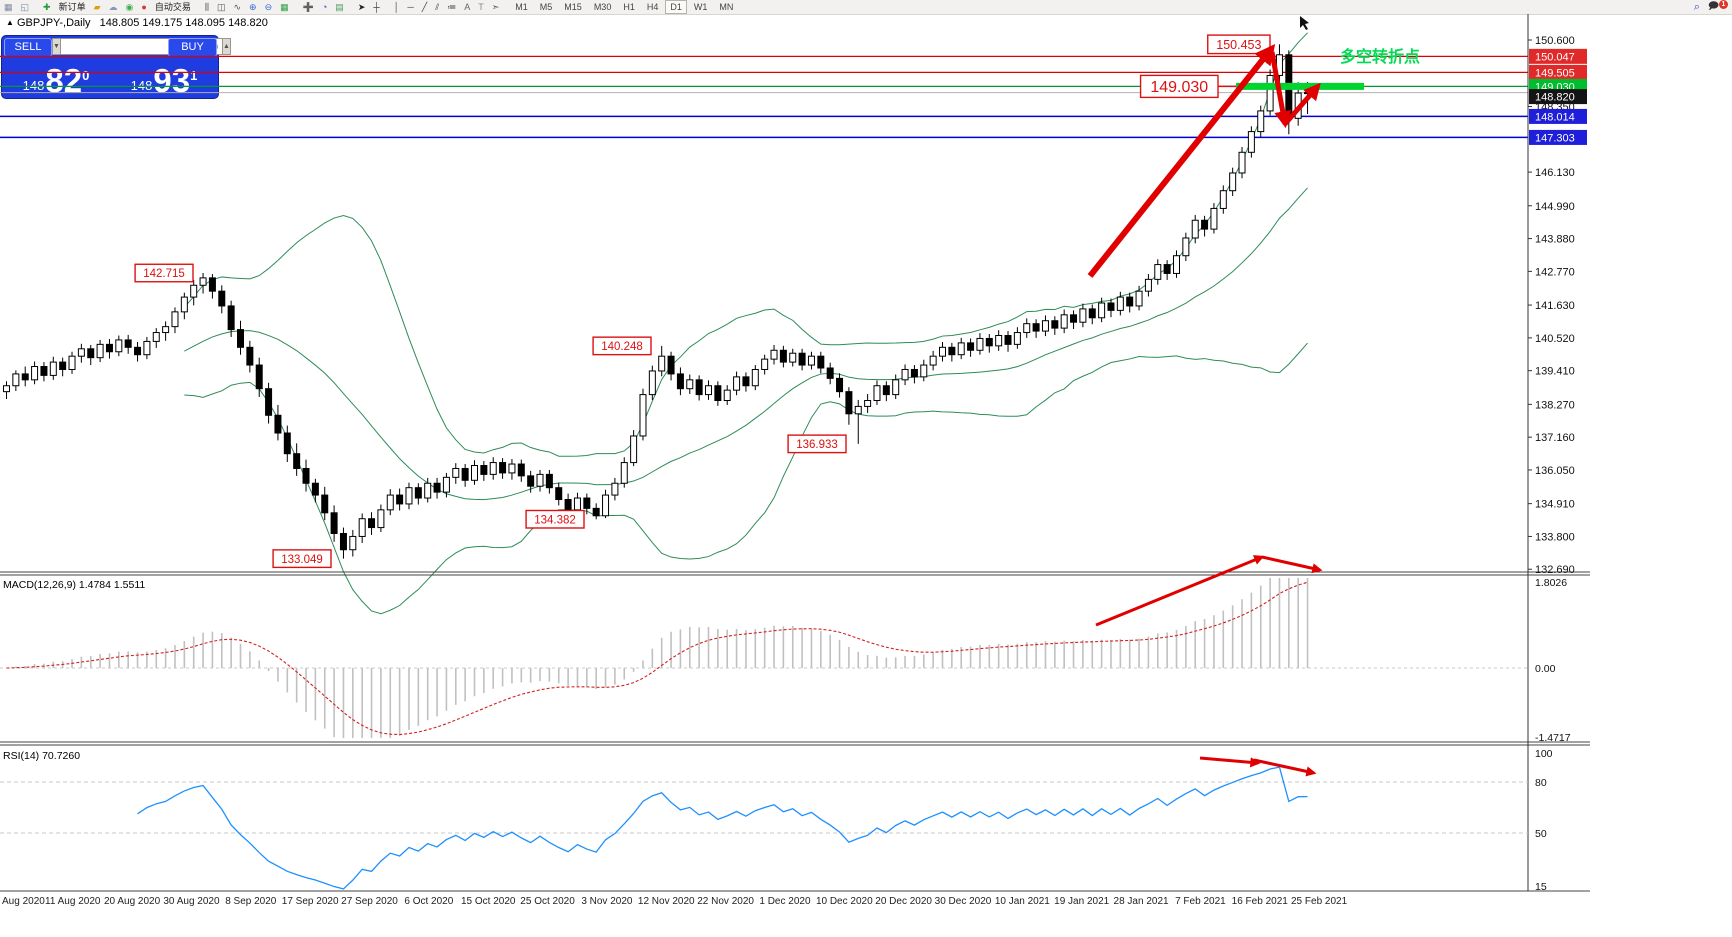  I want to click on timeframe-m1: M1, so click(521, 7).